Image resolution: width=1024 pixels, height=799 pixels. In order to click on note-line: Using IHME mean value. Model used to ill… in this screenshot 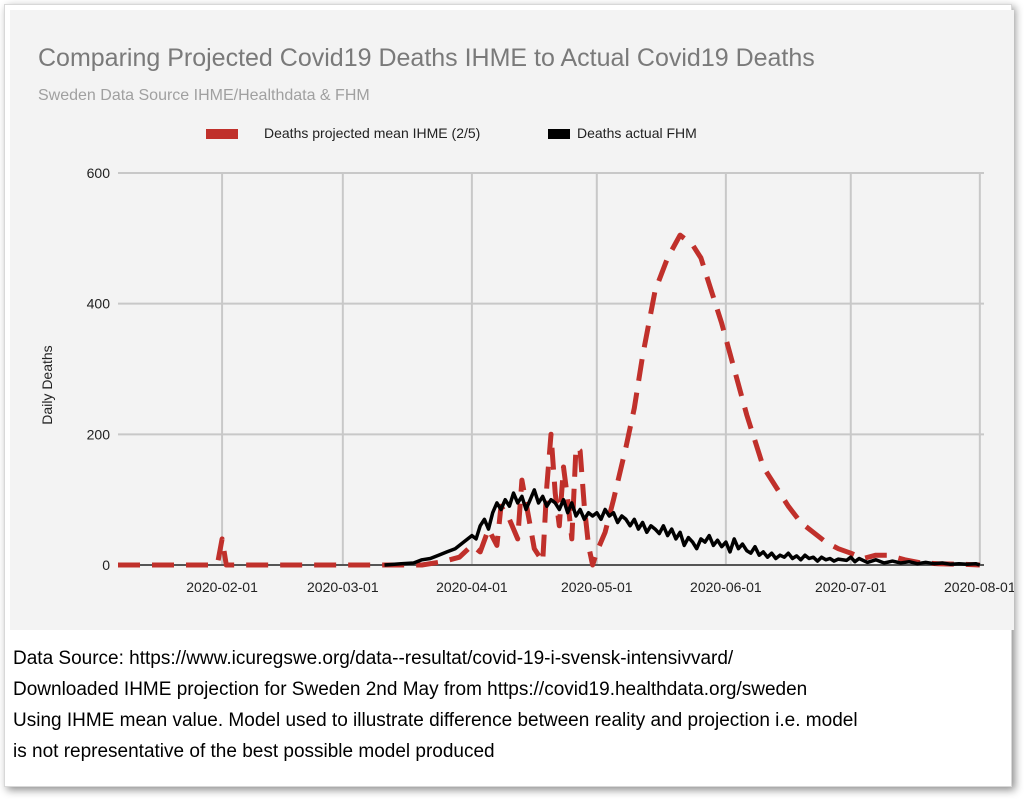, I will do `click(435, 720)`.